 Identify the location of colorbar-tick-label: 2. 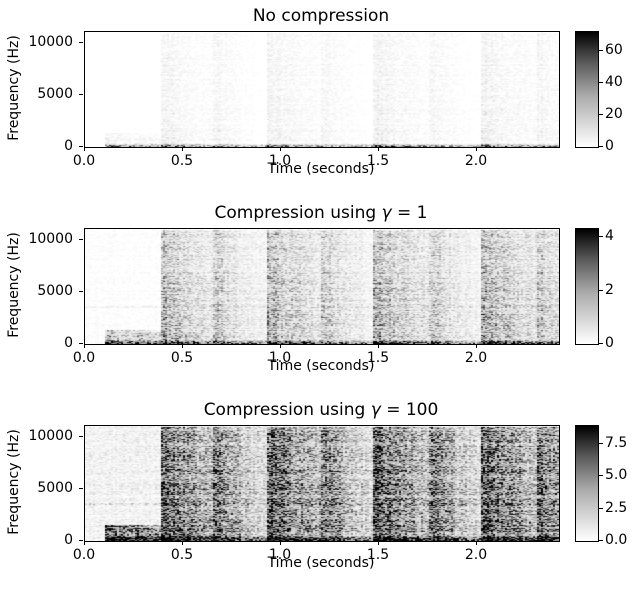
(609, 290).